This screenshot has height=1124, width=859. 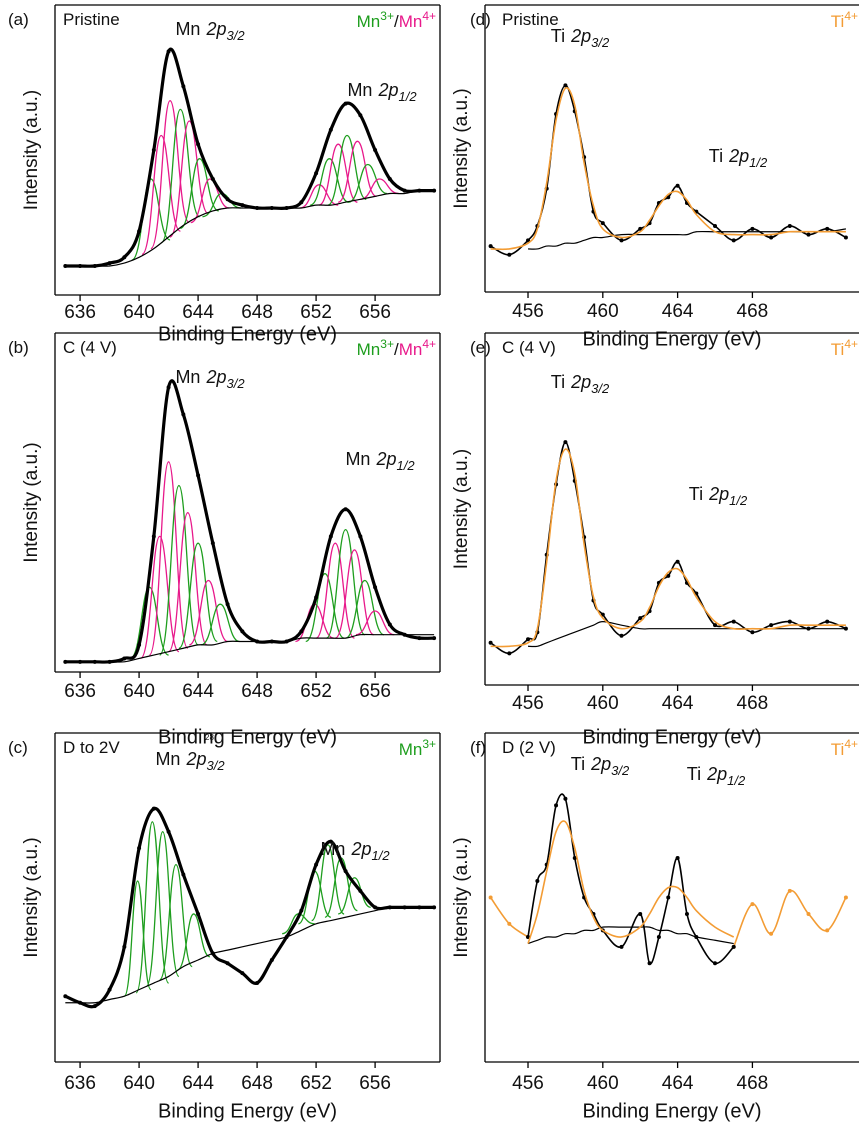 What do you see at coordinates (528, 703) in the screenshot?
I see `x-tick-label: 456` at bounding box center [528, 703].